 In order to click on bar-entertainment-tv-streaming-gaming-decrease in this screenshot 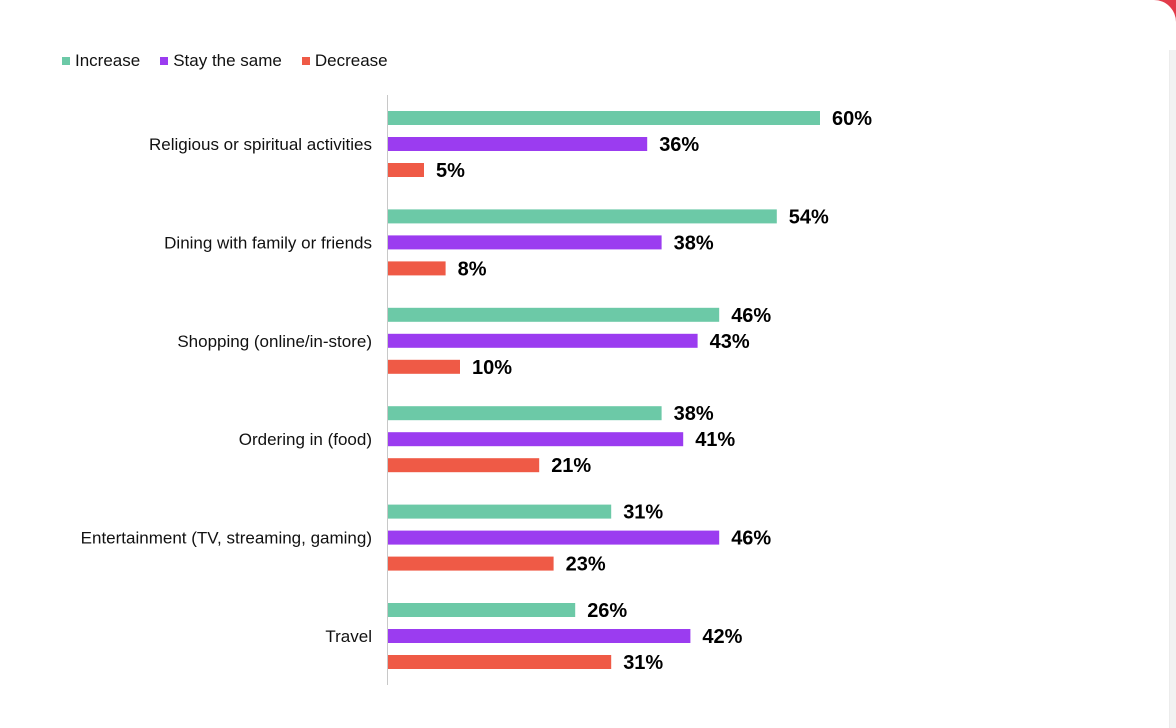, I will do `click(471, 563)`.